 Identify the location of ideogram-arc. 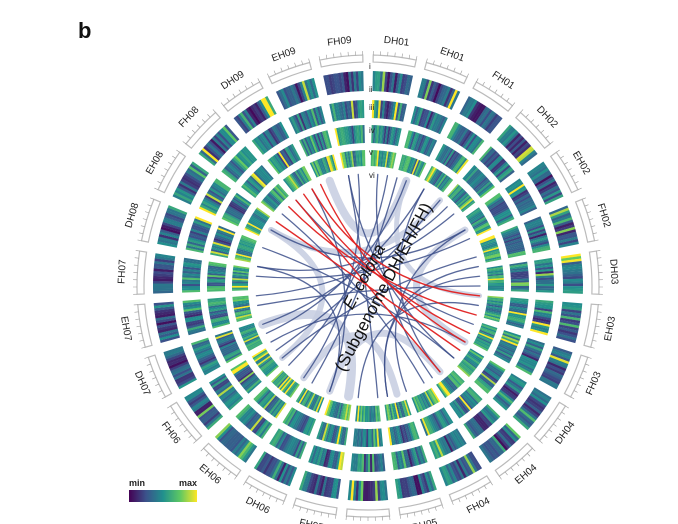
(186, 421).